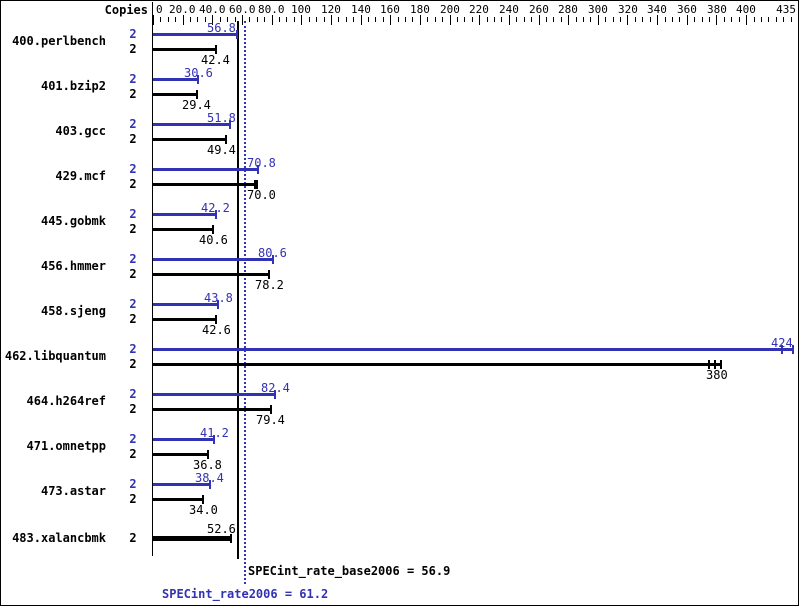 This screenshot has width=799, height=606. I want to click on benchmark-label: 473.astar, so click(73, 491).